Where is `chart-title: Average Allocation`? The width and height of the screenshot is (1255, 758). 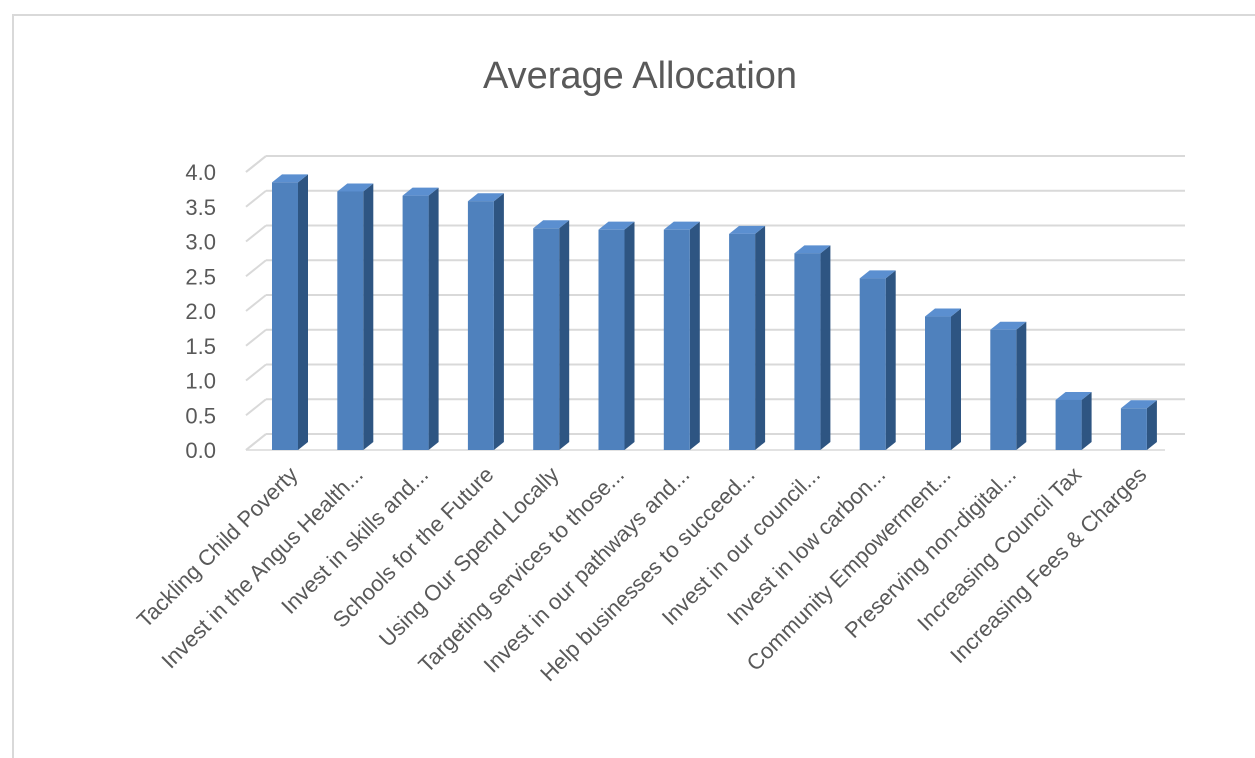
chart-title: Average Allocation is located at coordinates (640, 76).